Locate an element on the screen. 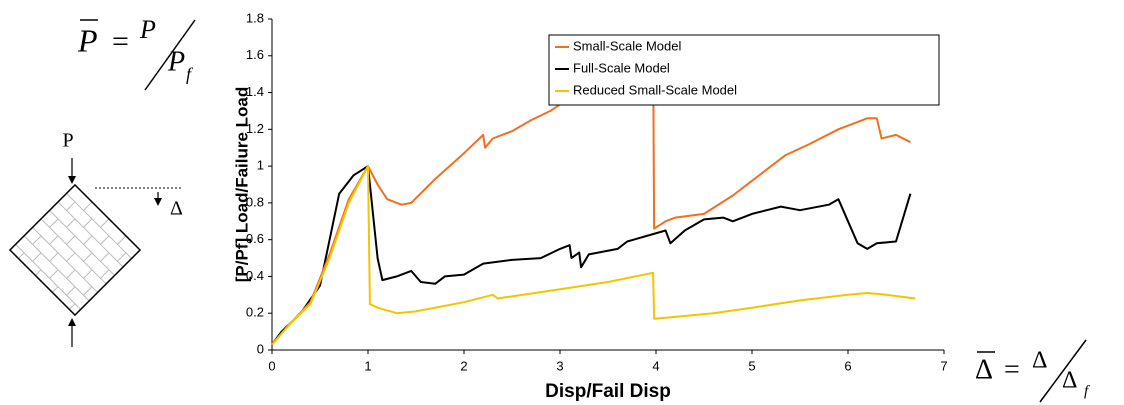 Image resolution: width=1124 pixels, height=405 pixels. y-tick-label: 1.2 is located at coordinates (255, 128).